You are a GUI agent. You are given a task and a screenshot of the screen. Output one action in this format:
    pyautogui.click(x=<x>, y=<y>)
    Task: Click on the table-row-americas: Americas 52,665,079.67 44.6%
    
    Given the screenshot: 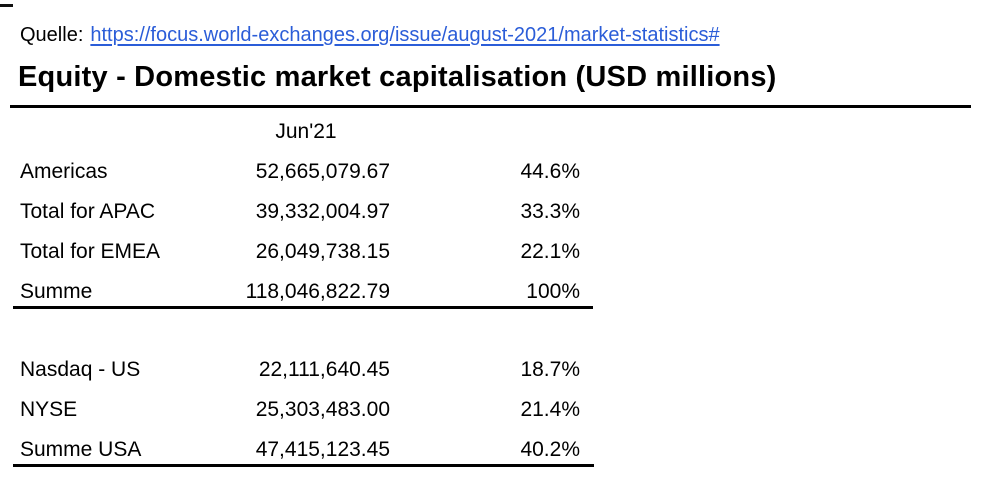 What is the action you would take?
    pyautogui.click(x=300, y=172)
    